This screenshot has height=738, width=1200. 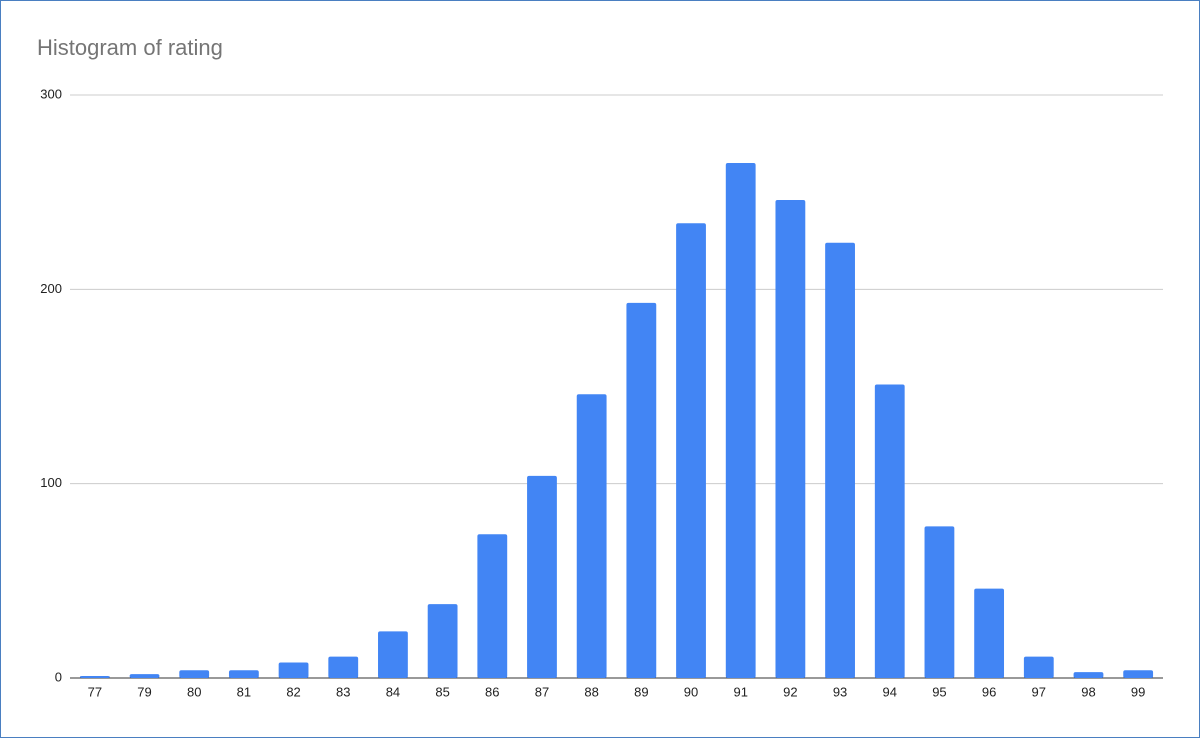 What do you see at coordinates (144, 691) in the screenshot?
I see `x-tick-label: 79` at bounding box center [144, 691].